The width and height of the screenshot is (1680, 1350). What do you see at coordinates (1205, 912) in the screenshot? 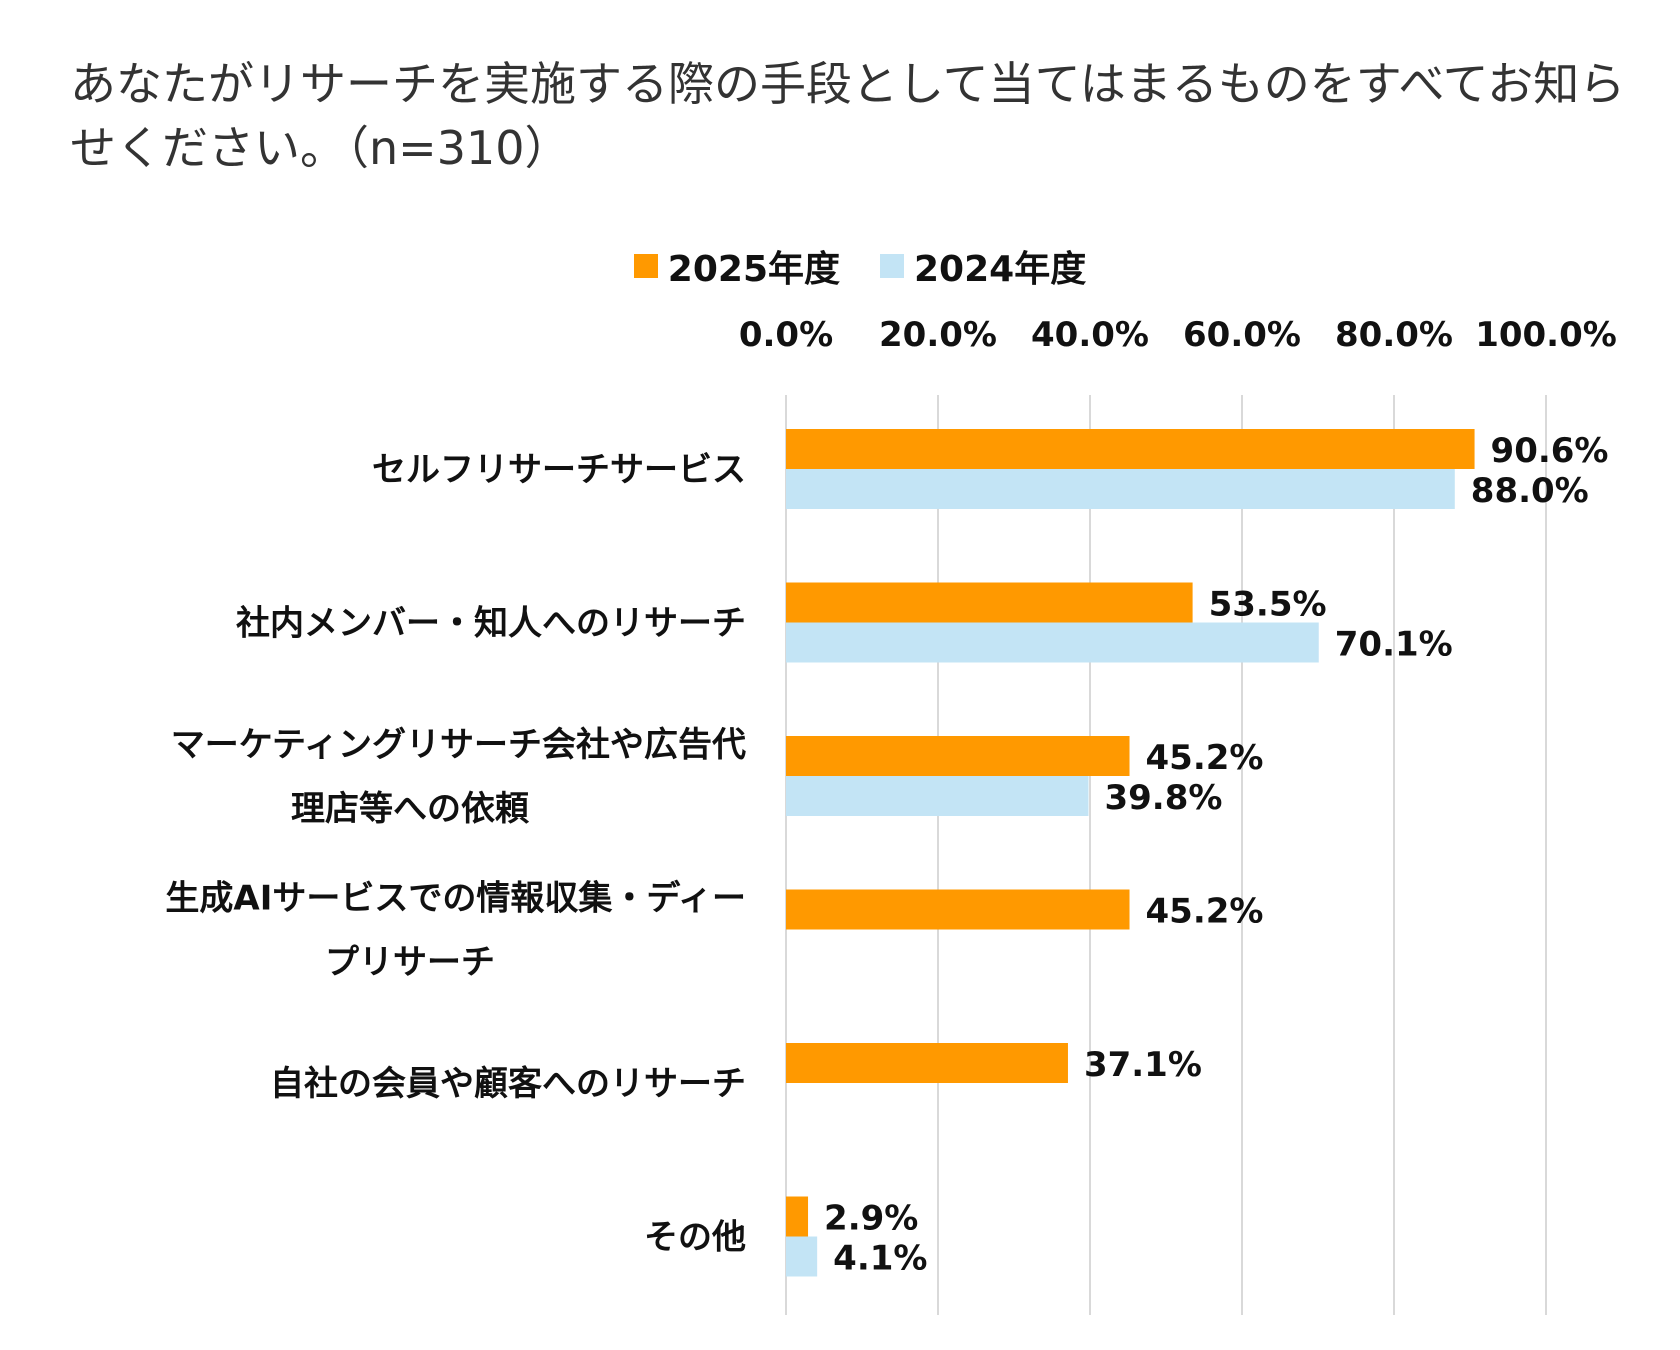
I see `data-label-0-3: 45.2%` at bounding box center [1205, 912].